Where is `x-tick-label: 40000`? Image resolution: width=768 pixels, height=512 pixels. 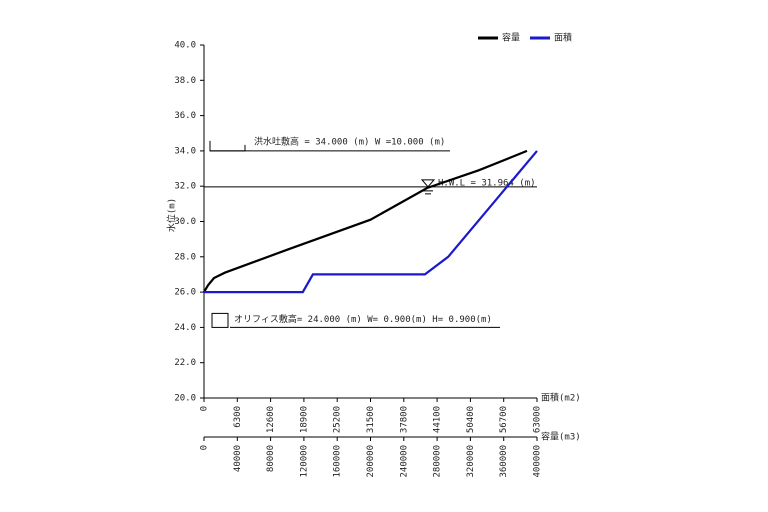 x-tick-label: 40000 is located at coordinates (238, 458).